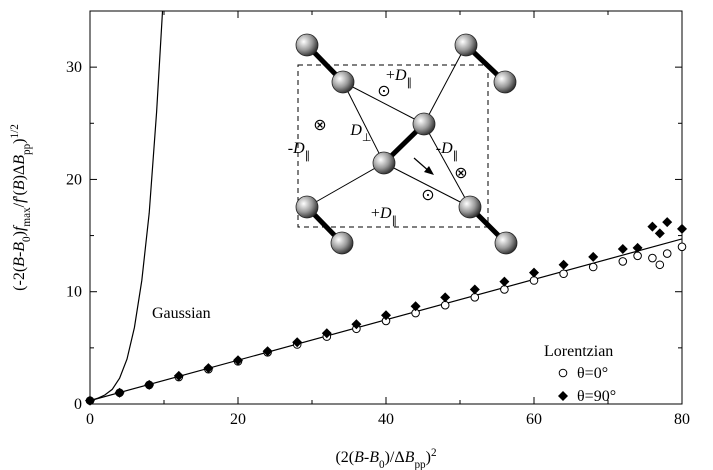 The height and width of the screenshot is (470, 713). I want to click on x-axis-label-part: 2, so click(434, 453).